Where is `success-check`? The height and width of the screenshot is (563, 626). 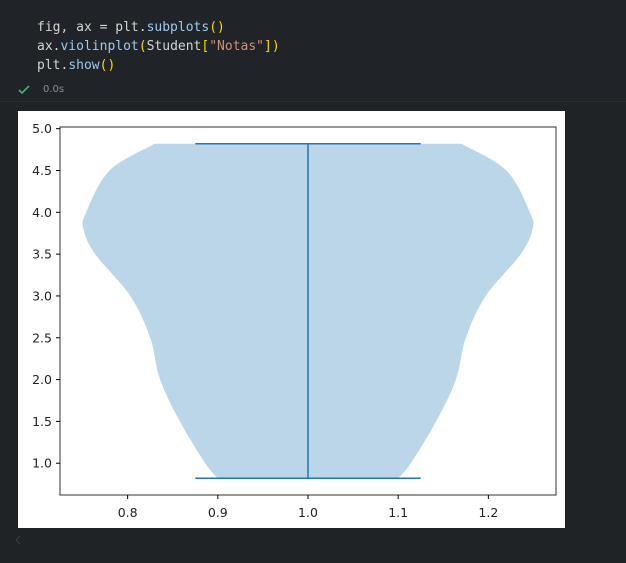
success-check is located at coordinates (24, 90).